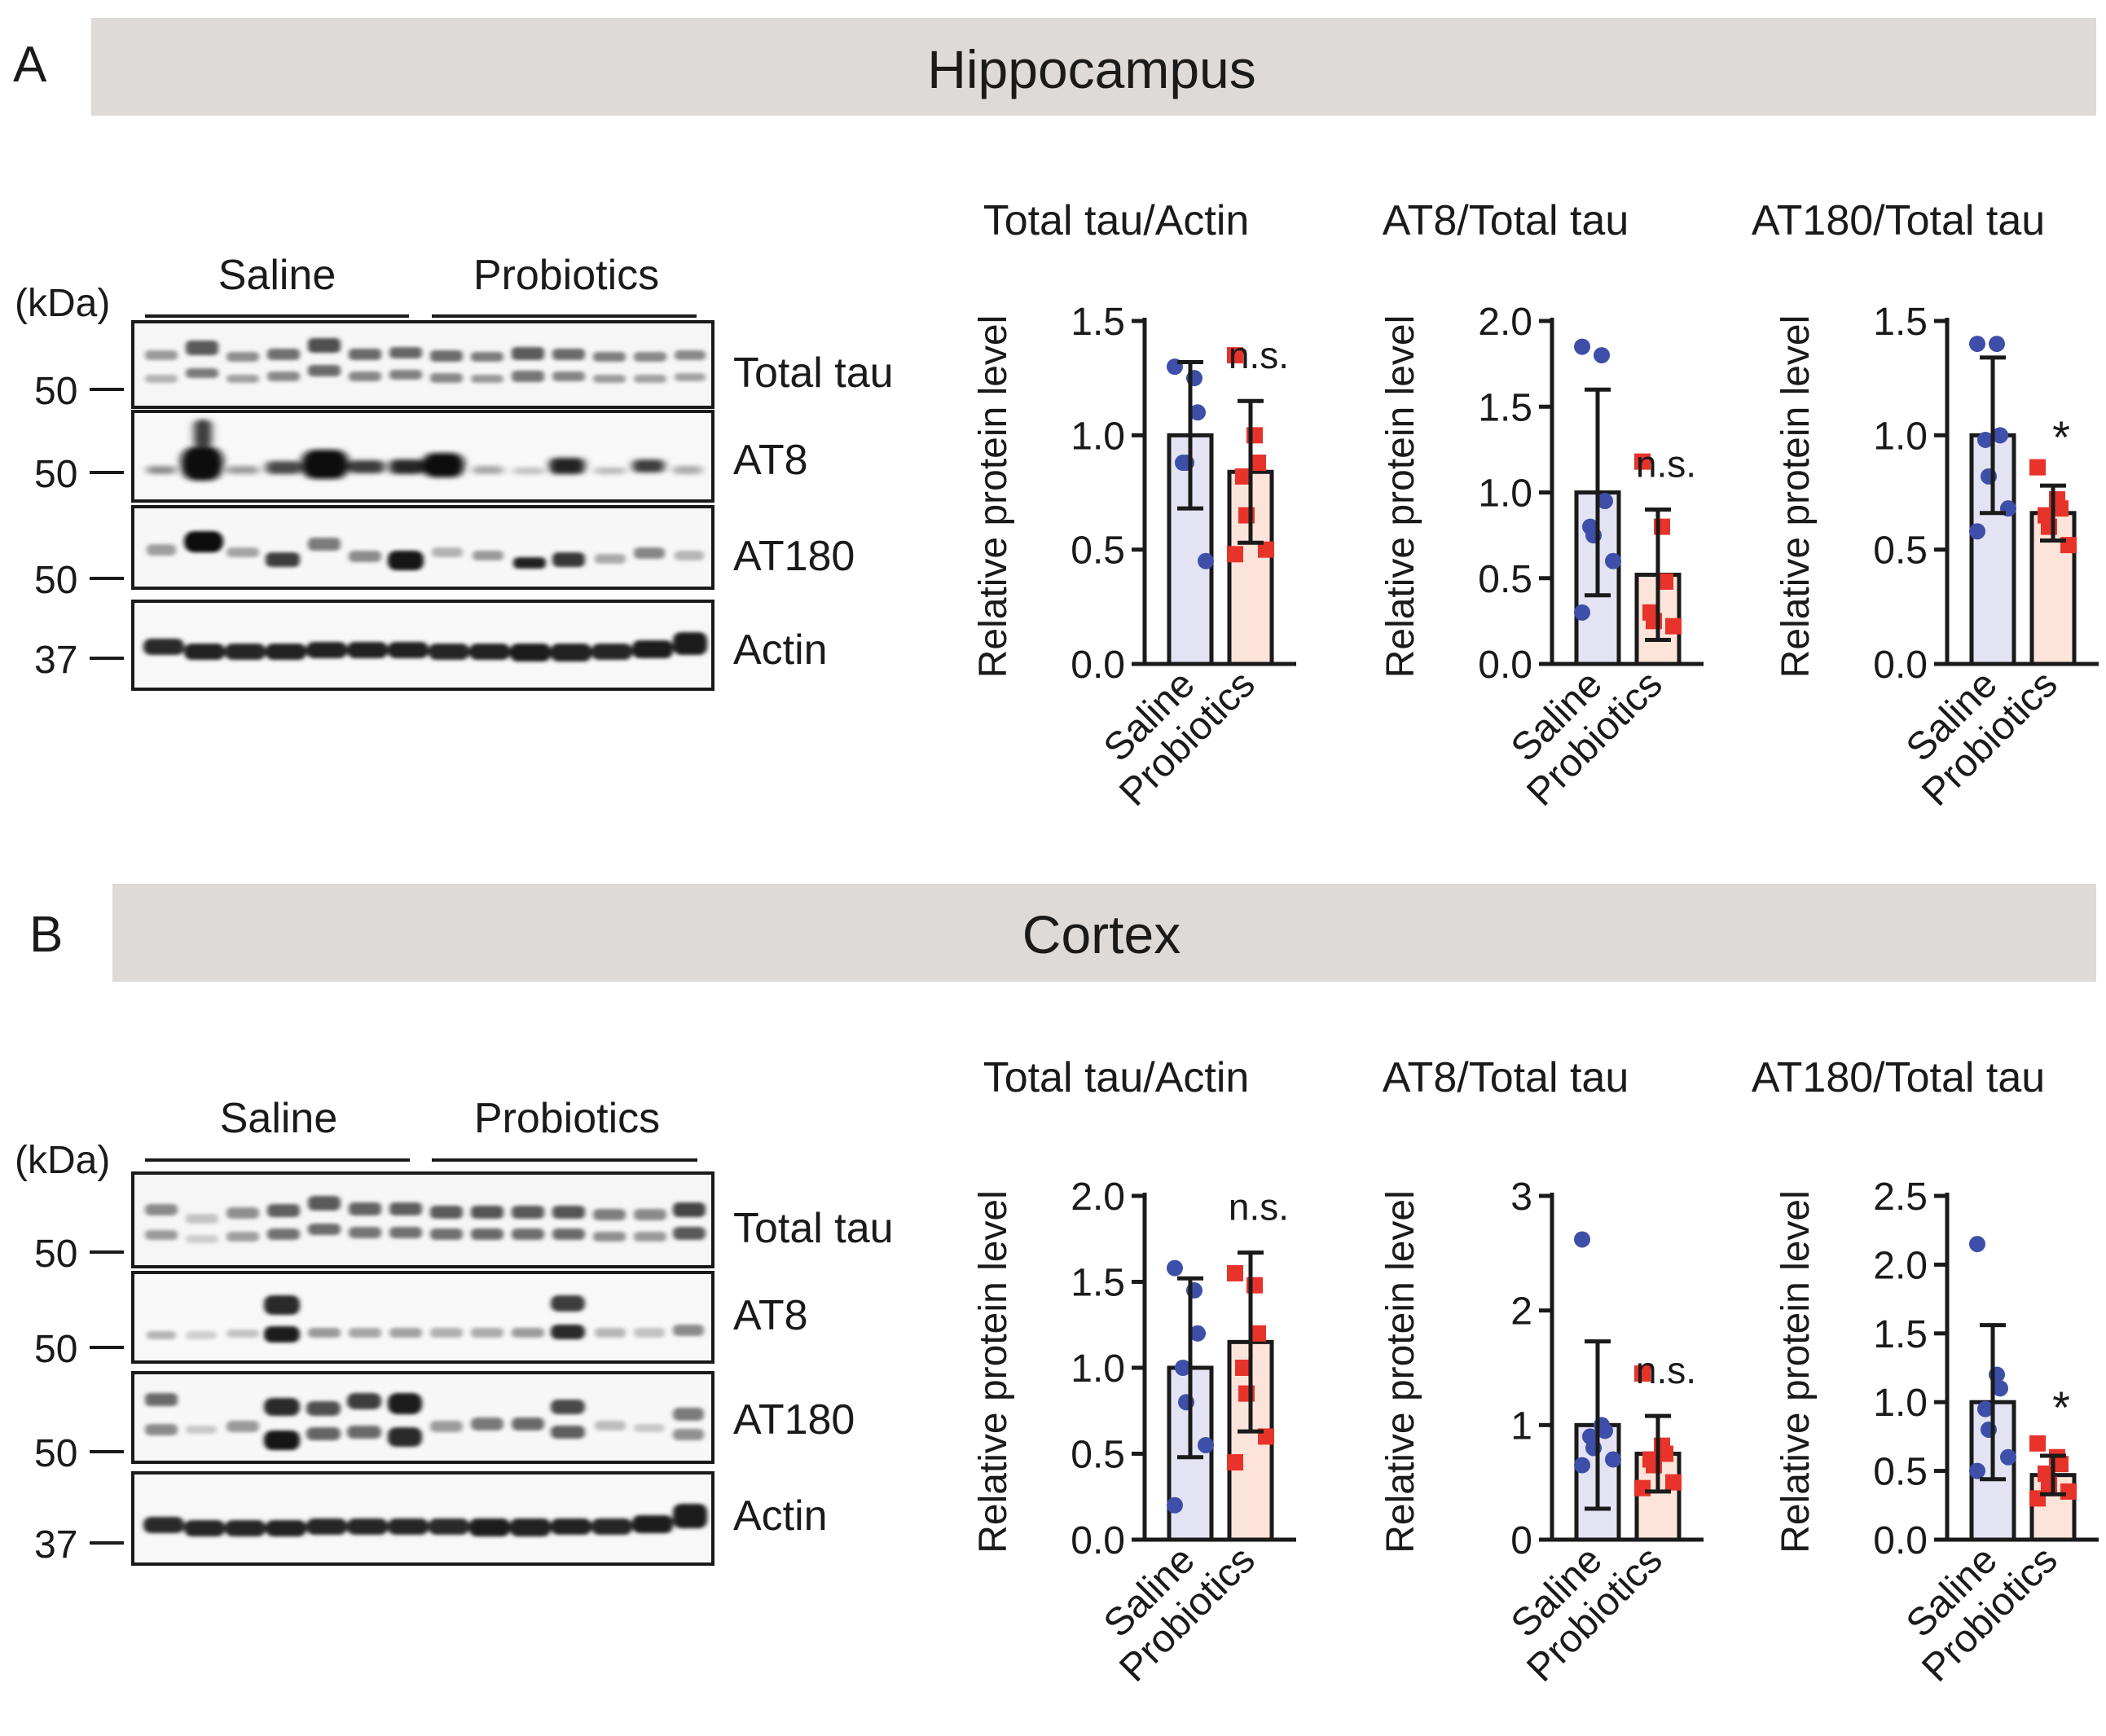 This screenshot has height=1736, width=2106. I want to click on band-set-actin, so click(425, 1520).